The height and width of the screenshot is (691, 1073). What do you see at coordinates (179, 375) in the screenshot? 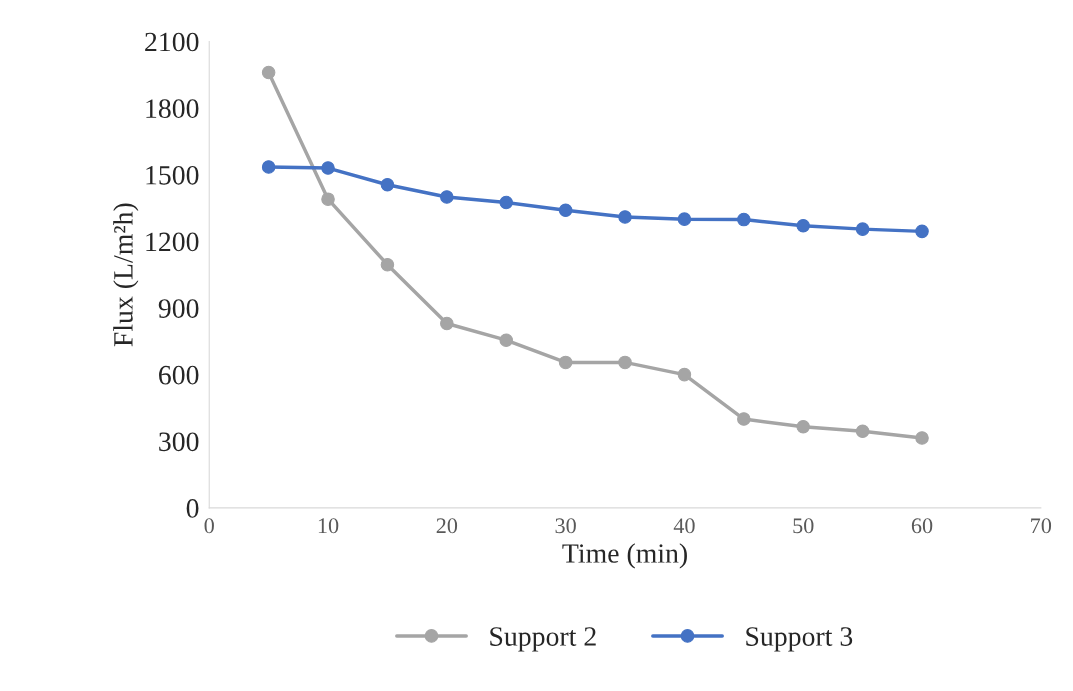
I see `y-tick-label: 600` at bounding box center [179, 375].